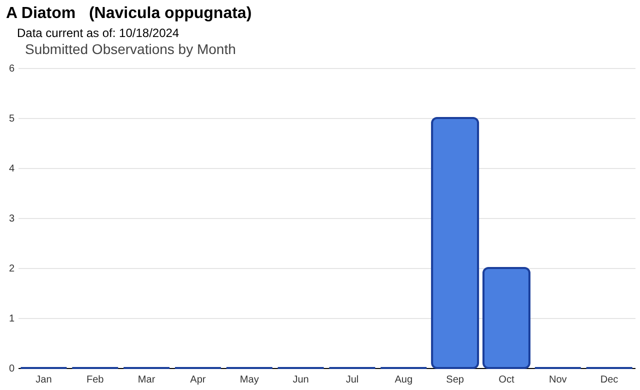 The image size is (640, 390). I want to click on x-tick-label: Jan, so click(44, 380).